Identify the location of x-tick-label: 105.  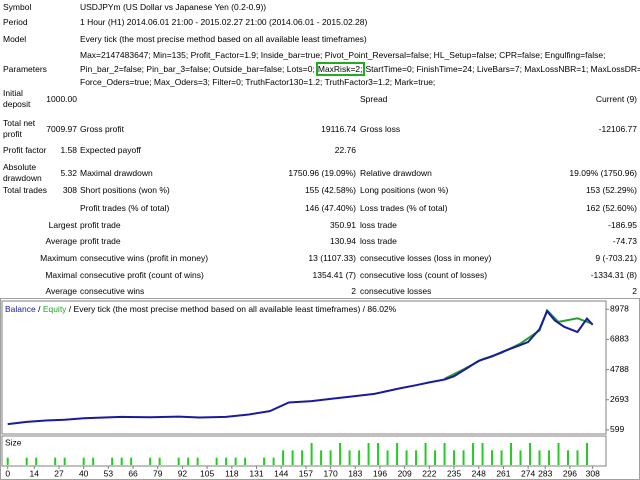
(207, 473).